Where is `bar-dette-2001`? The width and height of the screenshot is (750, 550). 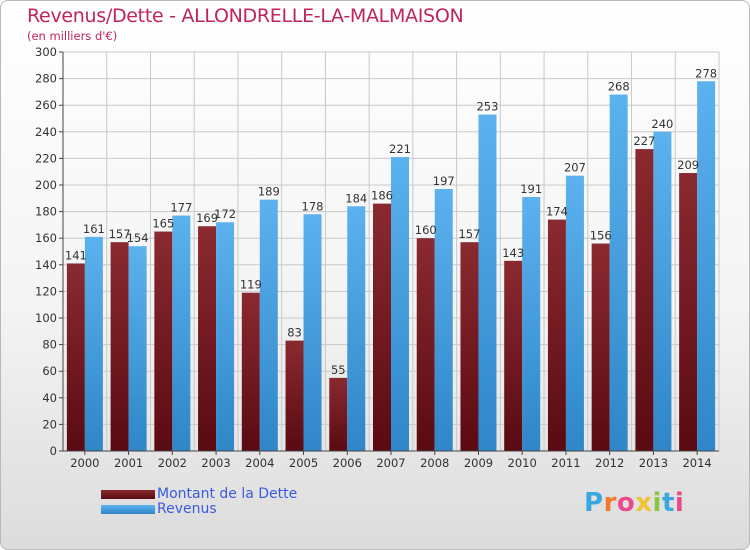
bar-dette-2001 is located at coordinates (119, 346).